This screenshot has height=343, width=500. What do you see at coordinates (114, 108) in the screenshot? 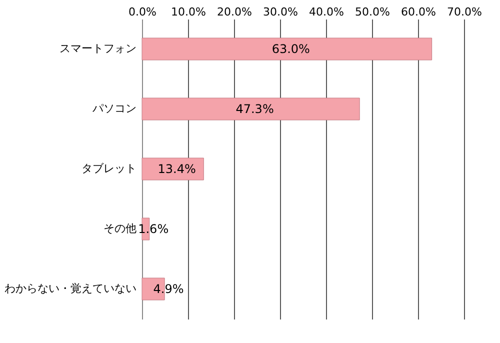
I see `y-tick-label: パソコン` at bounding box center [114, 108].